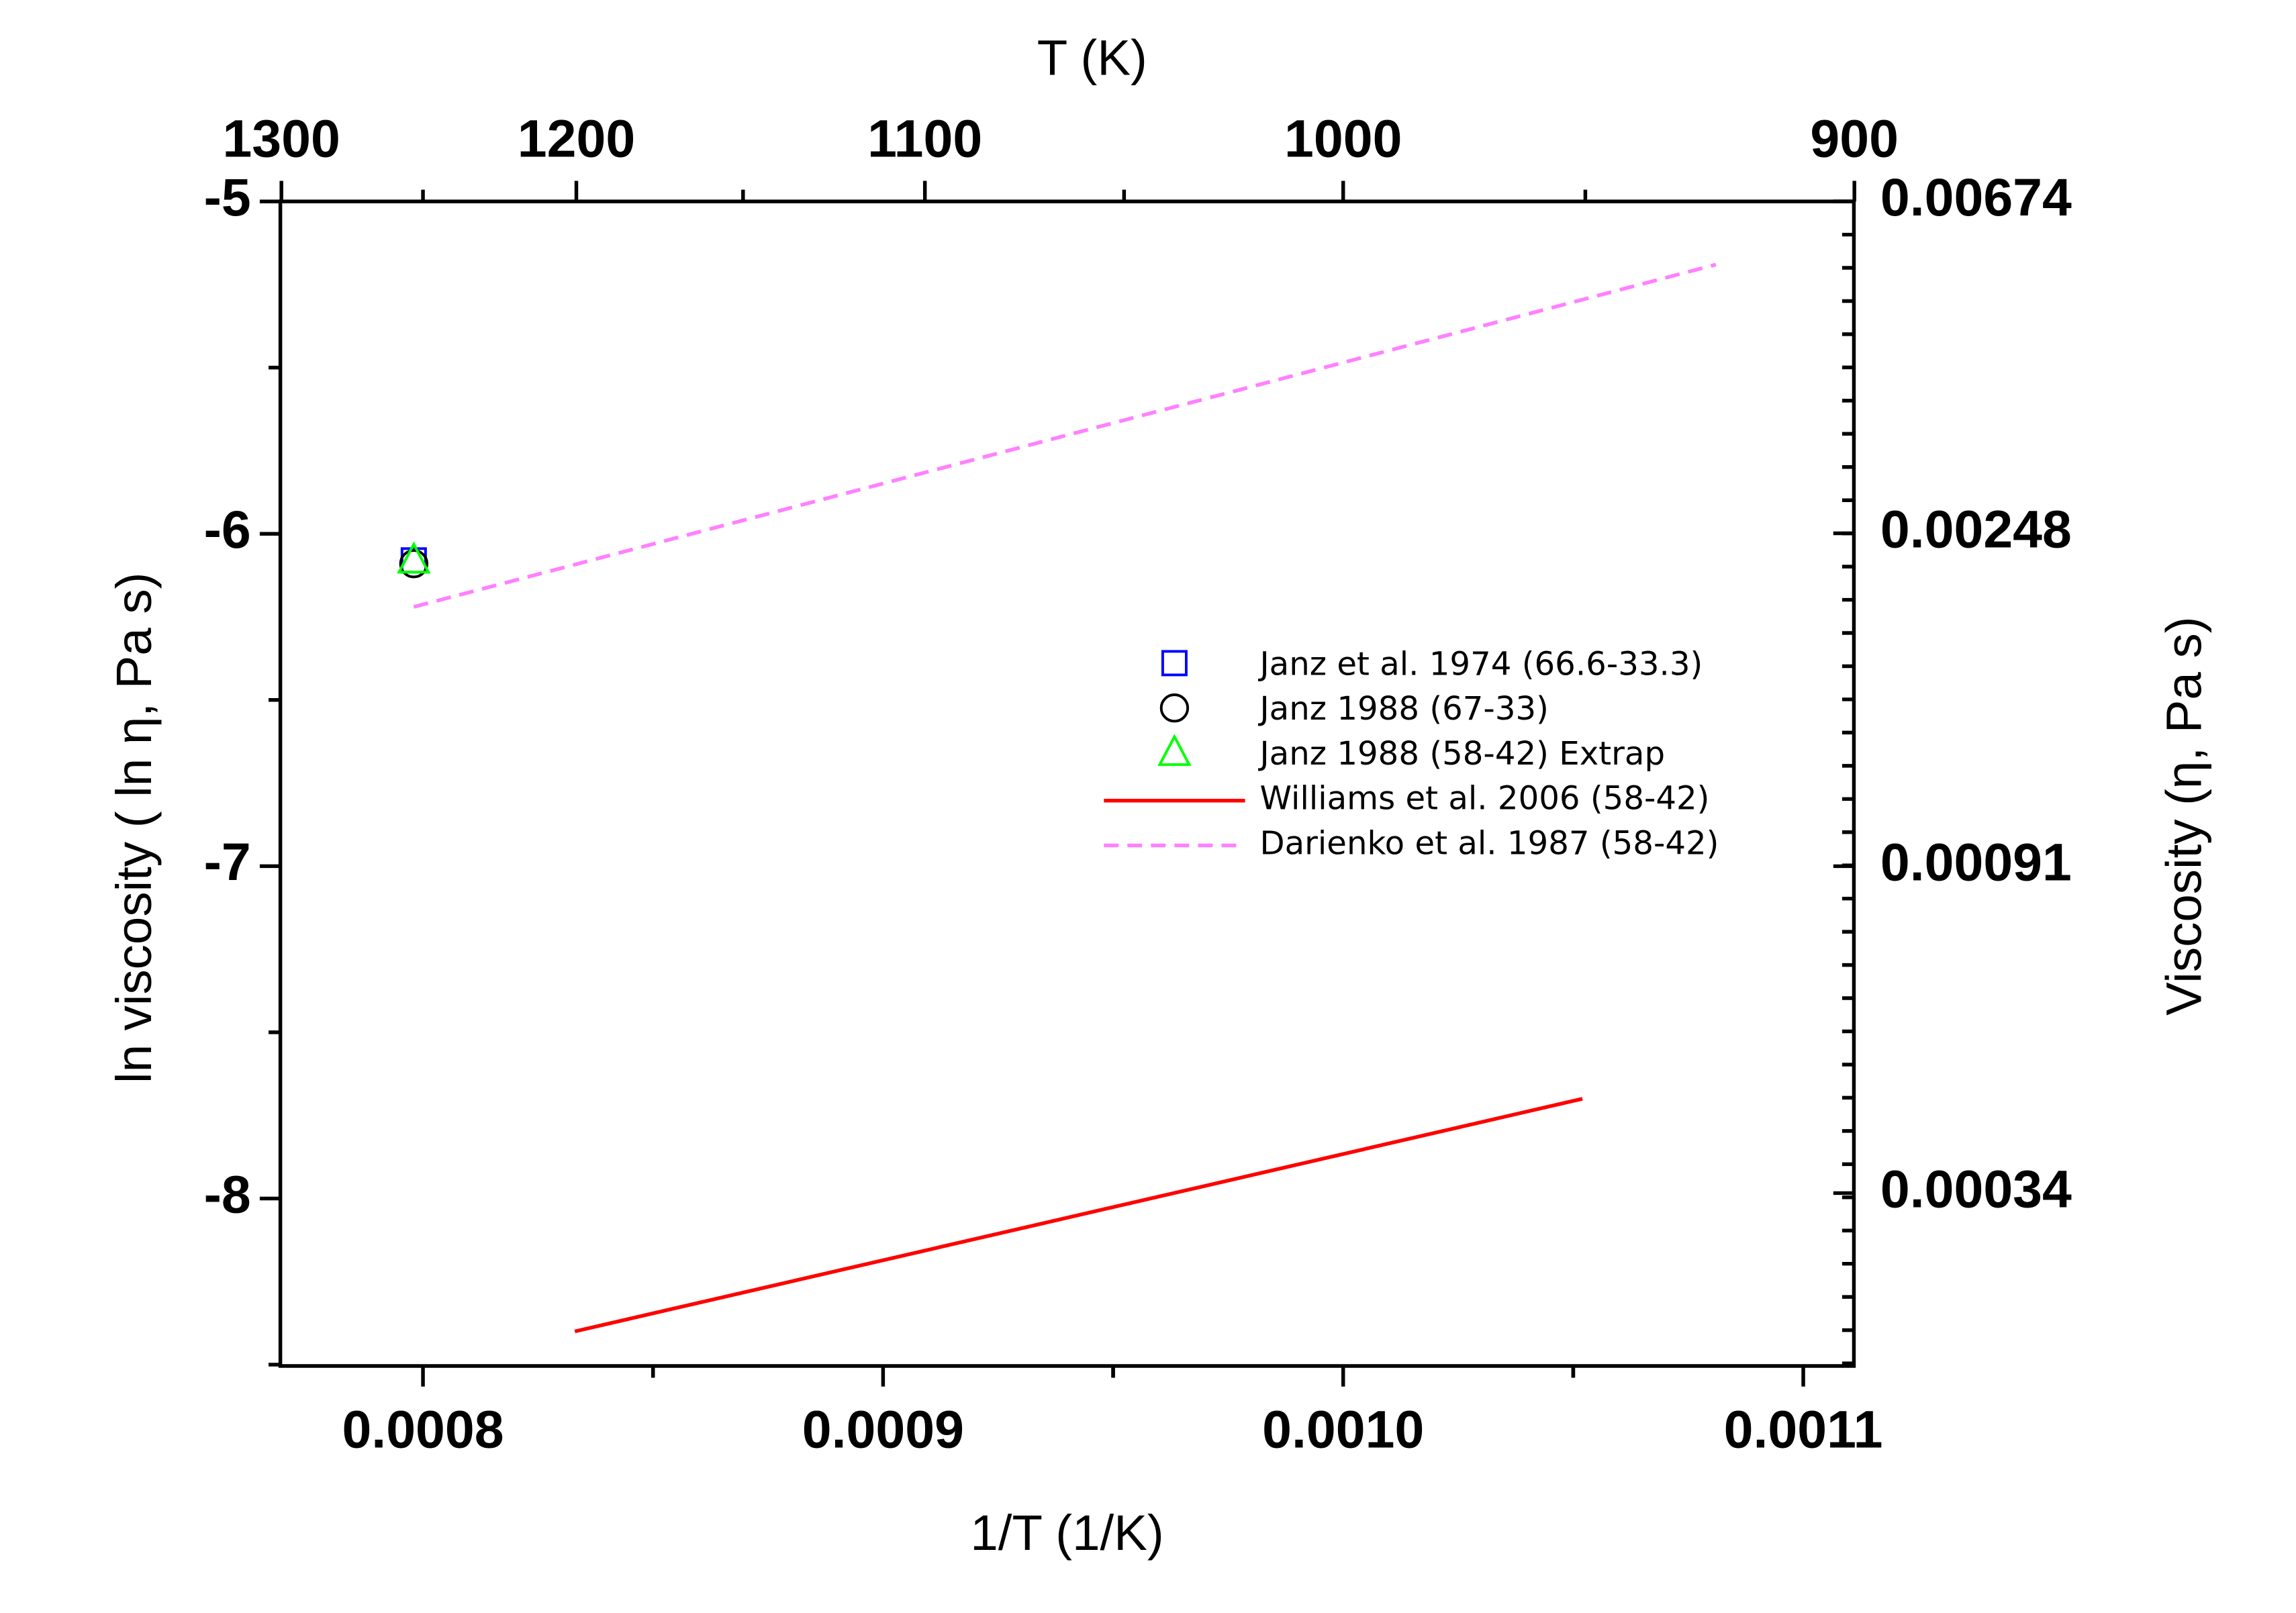 The image size is (2296, 1613). Describe the element at coordinates (1803, 1429) in the screenshot. I see `x-tick-label: 0.0011` at that location.